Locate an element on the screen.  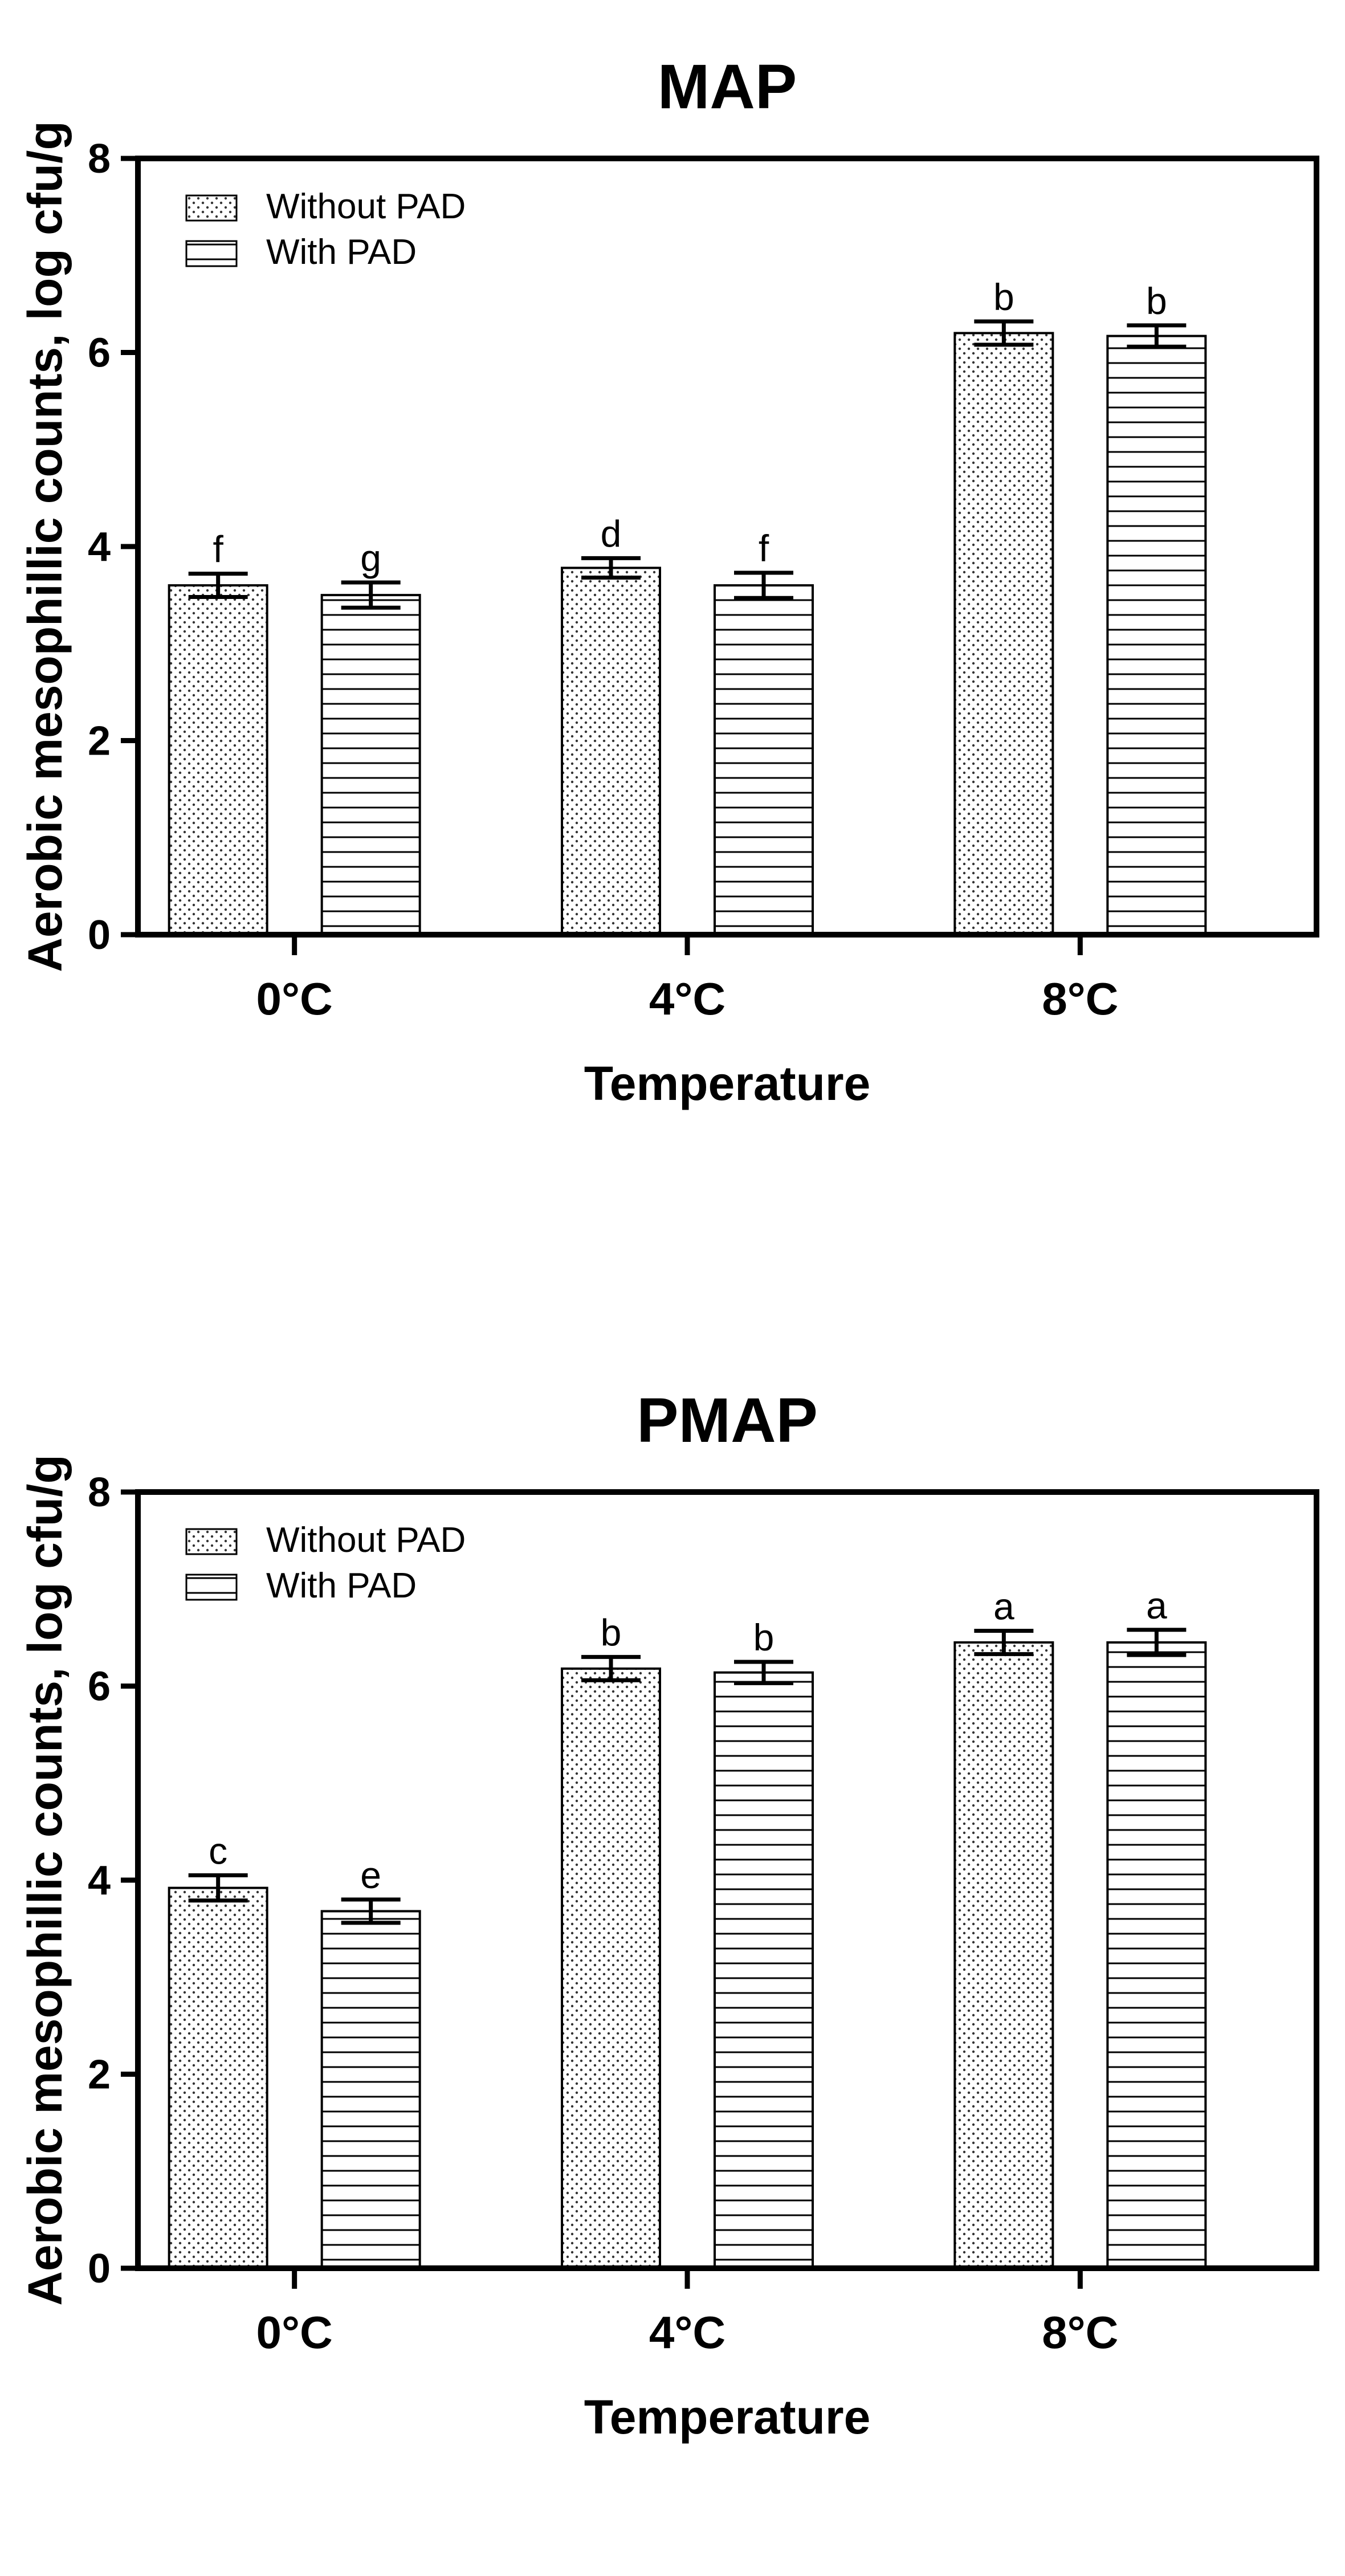
chart-title: MAP is located at coordinates (728, 87).